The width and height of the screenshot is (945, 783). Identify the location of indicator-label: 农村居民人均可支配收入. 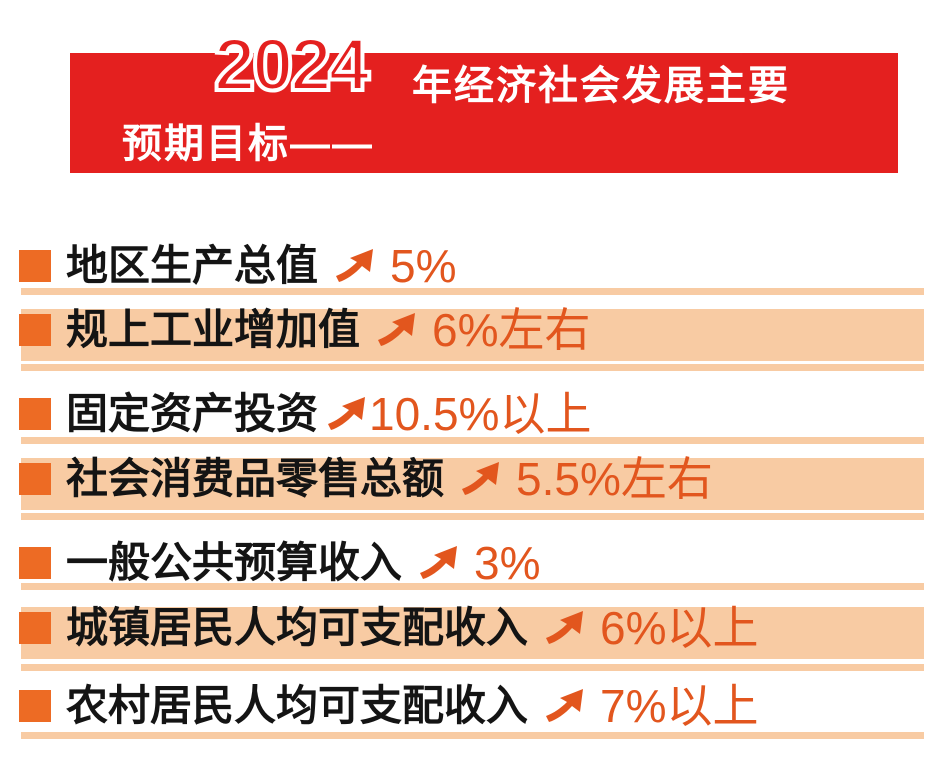
(297, 705).